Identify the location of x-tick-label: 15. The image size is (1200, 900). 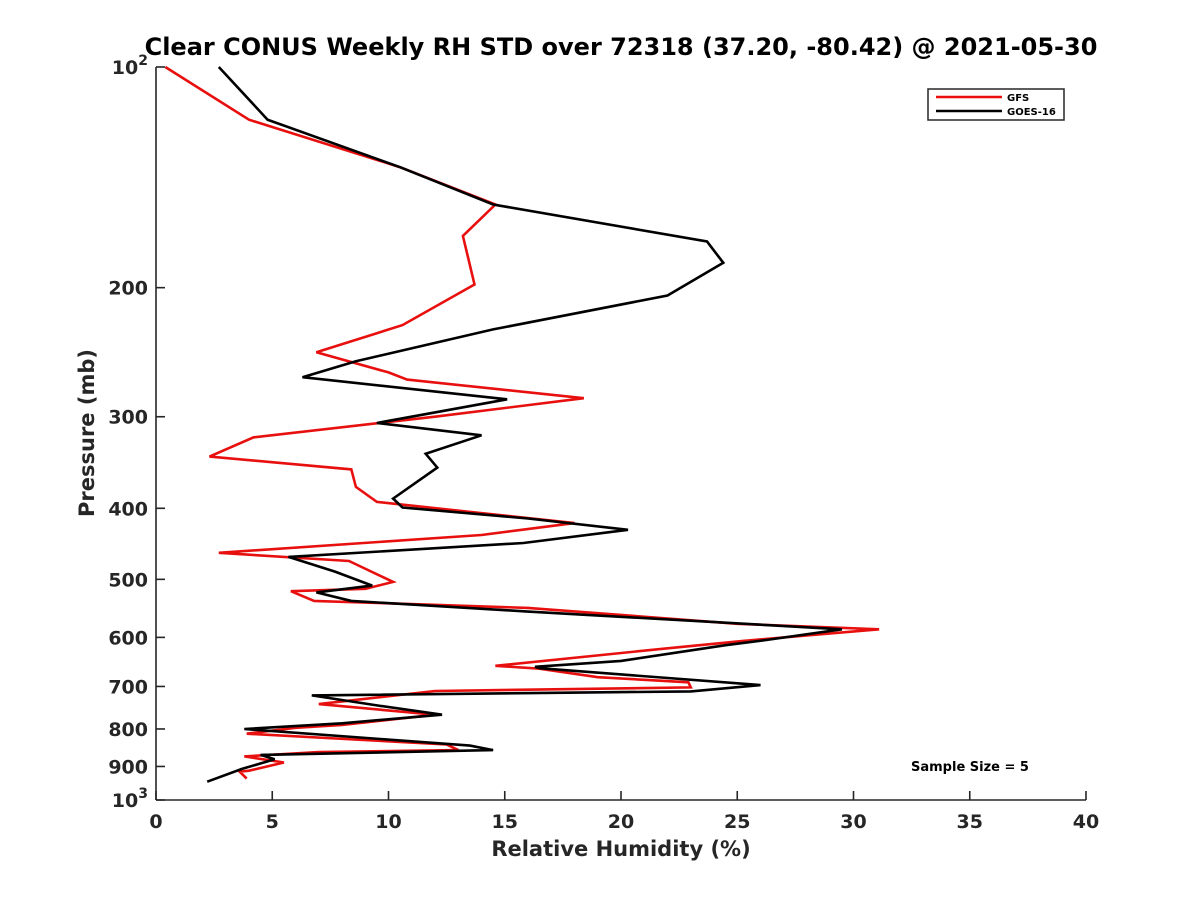
(505, 822).